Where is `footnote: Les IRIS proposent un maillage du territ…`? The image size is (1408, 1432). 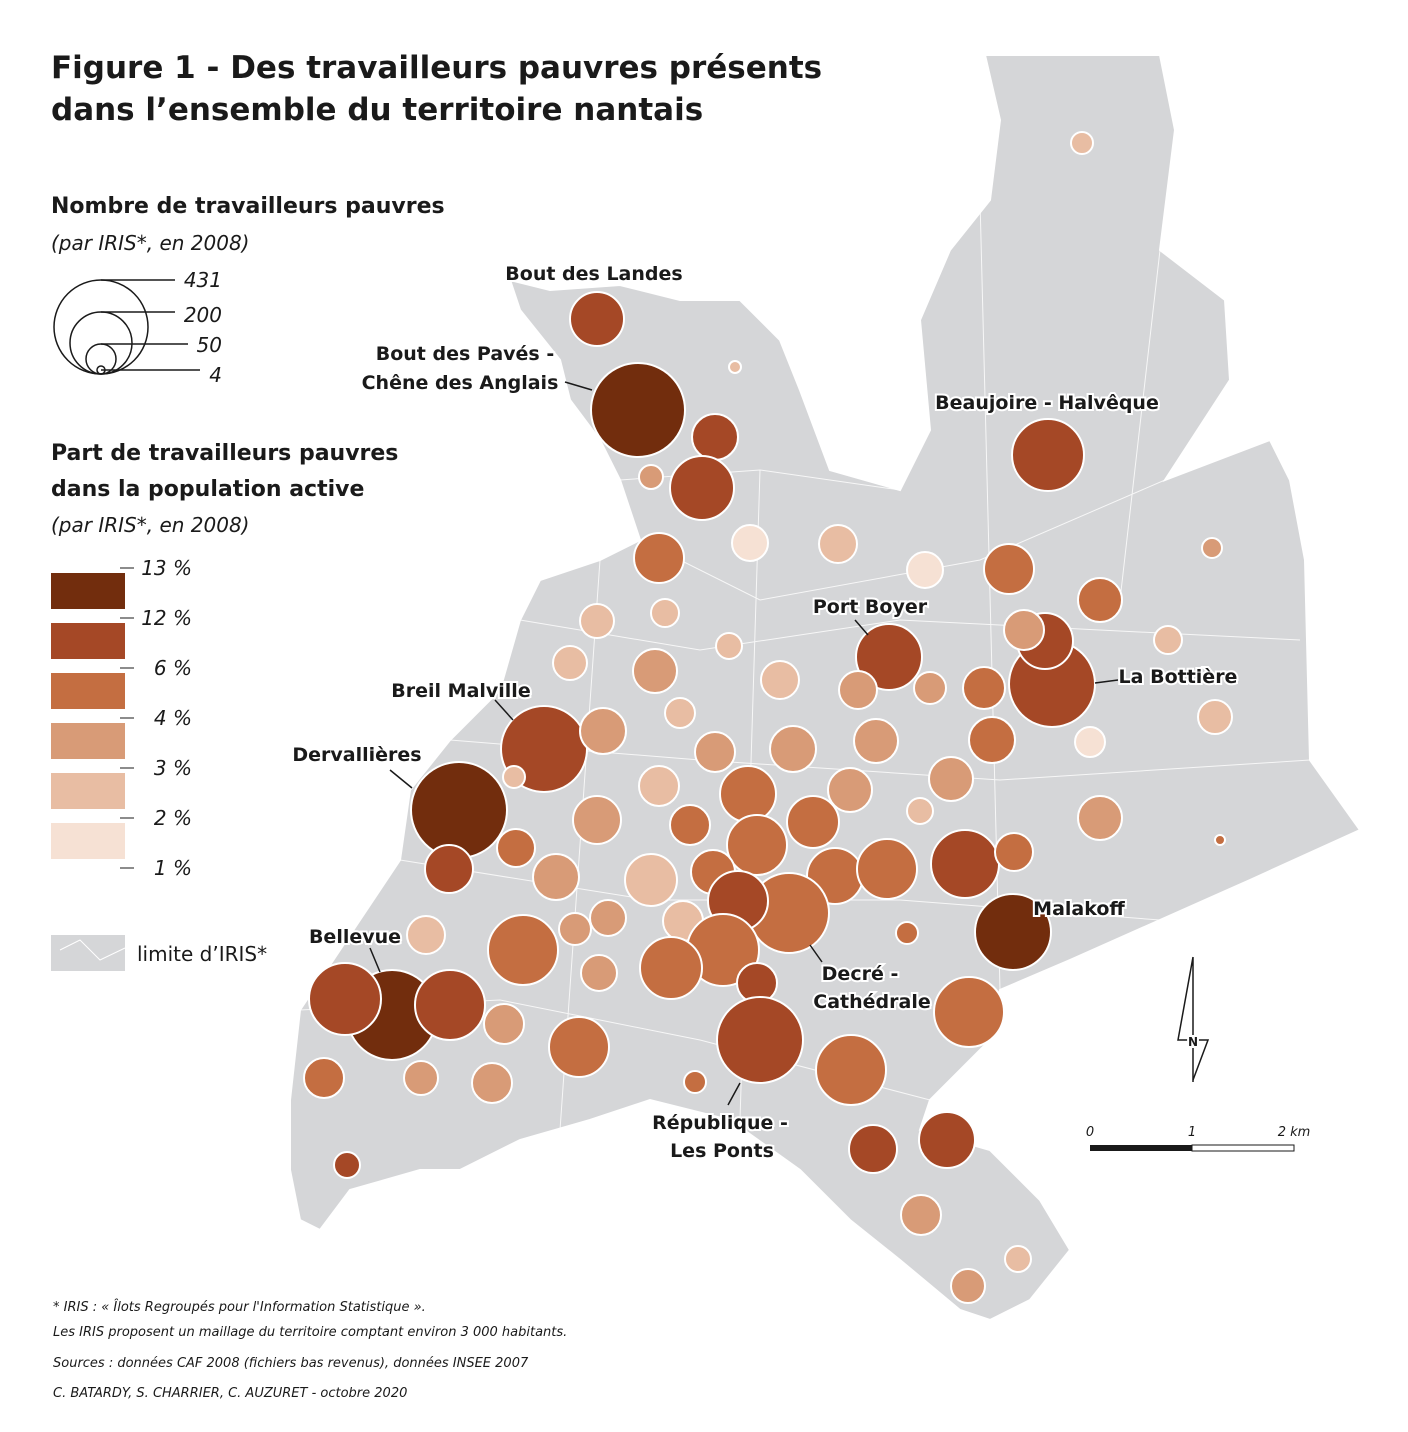 footnote: Les IRIS proposent un maillage du territ… is located at coordinates (310, 1332).